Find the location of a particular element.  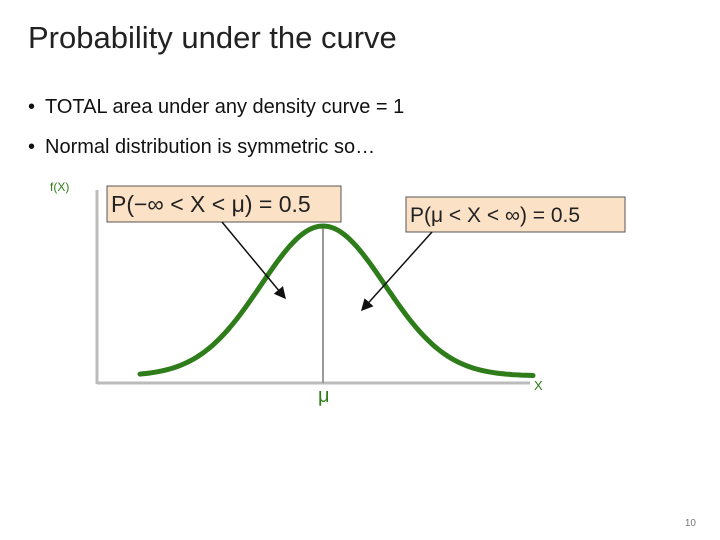

bullet: TOTAL area under any density curve = 1 is located at coordinates (216, 107).